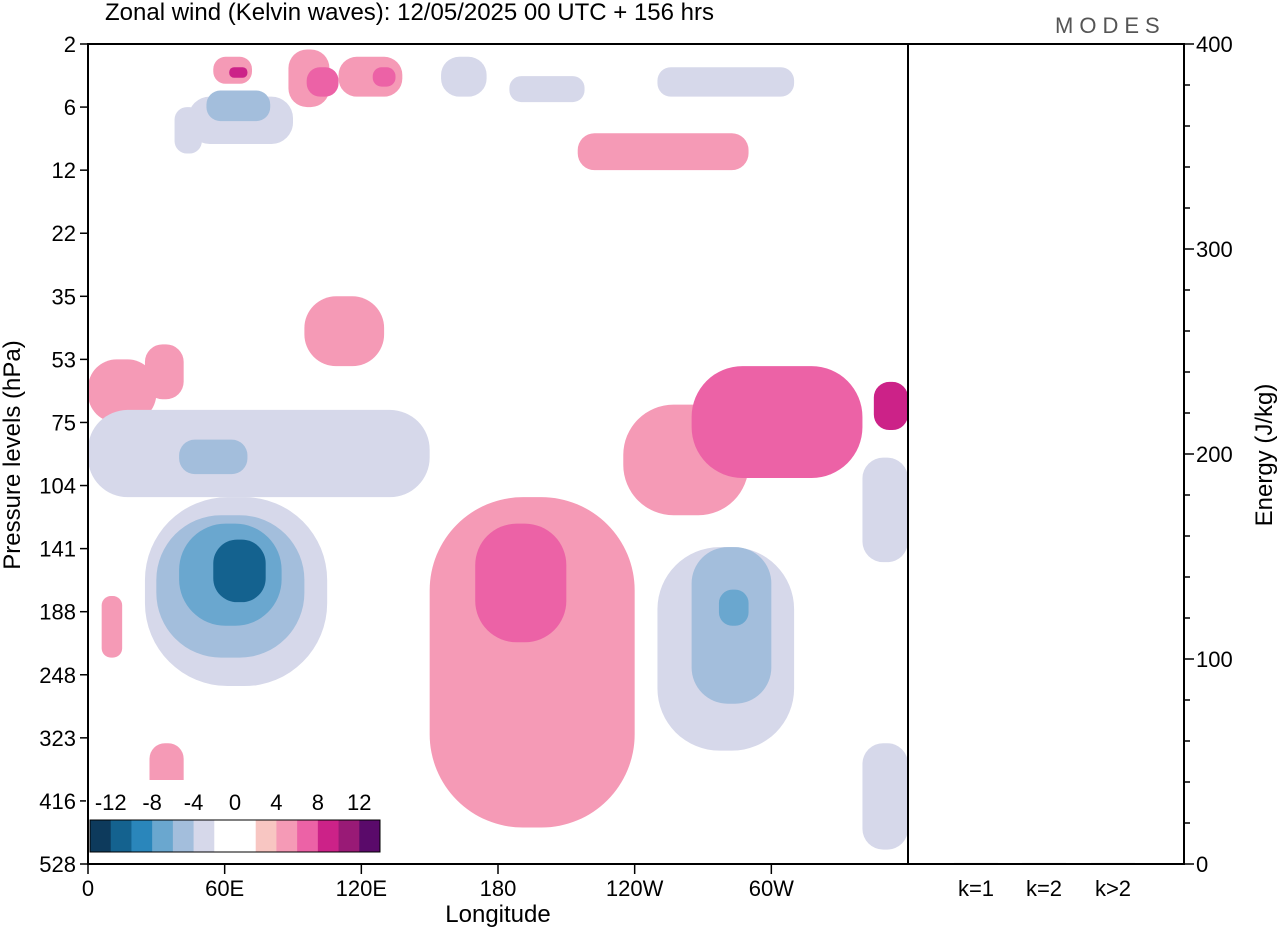  I want to click on colorbar-legend: -12 -8 -4 0 4 8 12, so click(235, 819).